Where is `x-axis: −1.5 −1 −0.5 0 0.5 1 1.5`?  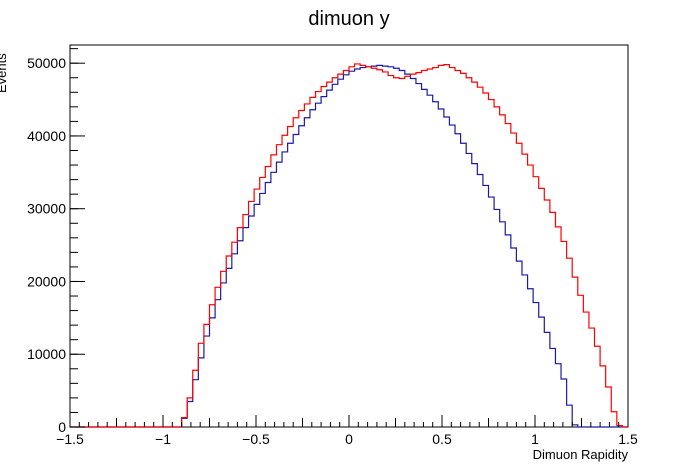
x-axis: −1.5 −1 −0.5 0 0.5 1 1.5 is located at coordinates (347, 431).